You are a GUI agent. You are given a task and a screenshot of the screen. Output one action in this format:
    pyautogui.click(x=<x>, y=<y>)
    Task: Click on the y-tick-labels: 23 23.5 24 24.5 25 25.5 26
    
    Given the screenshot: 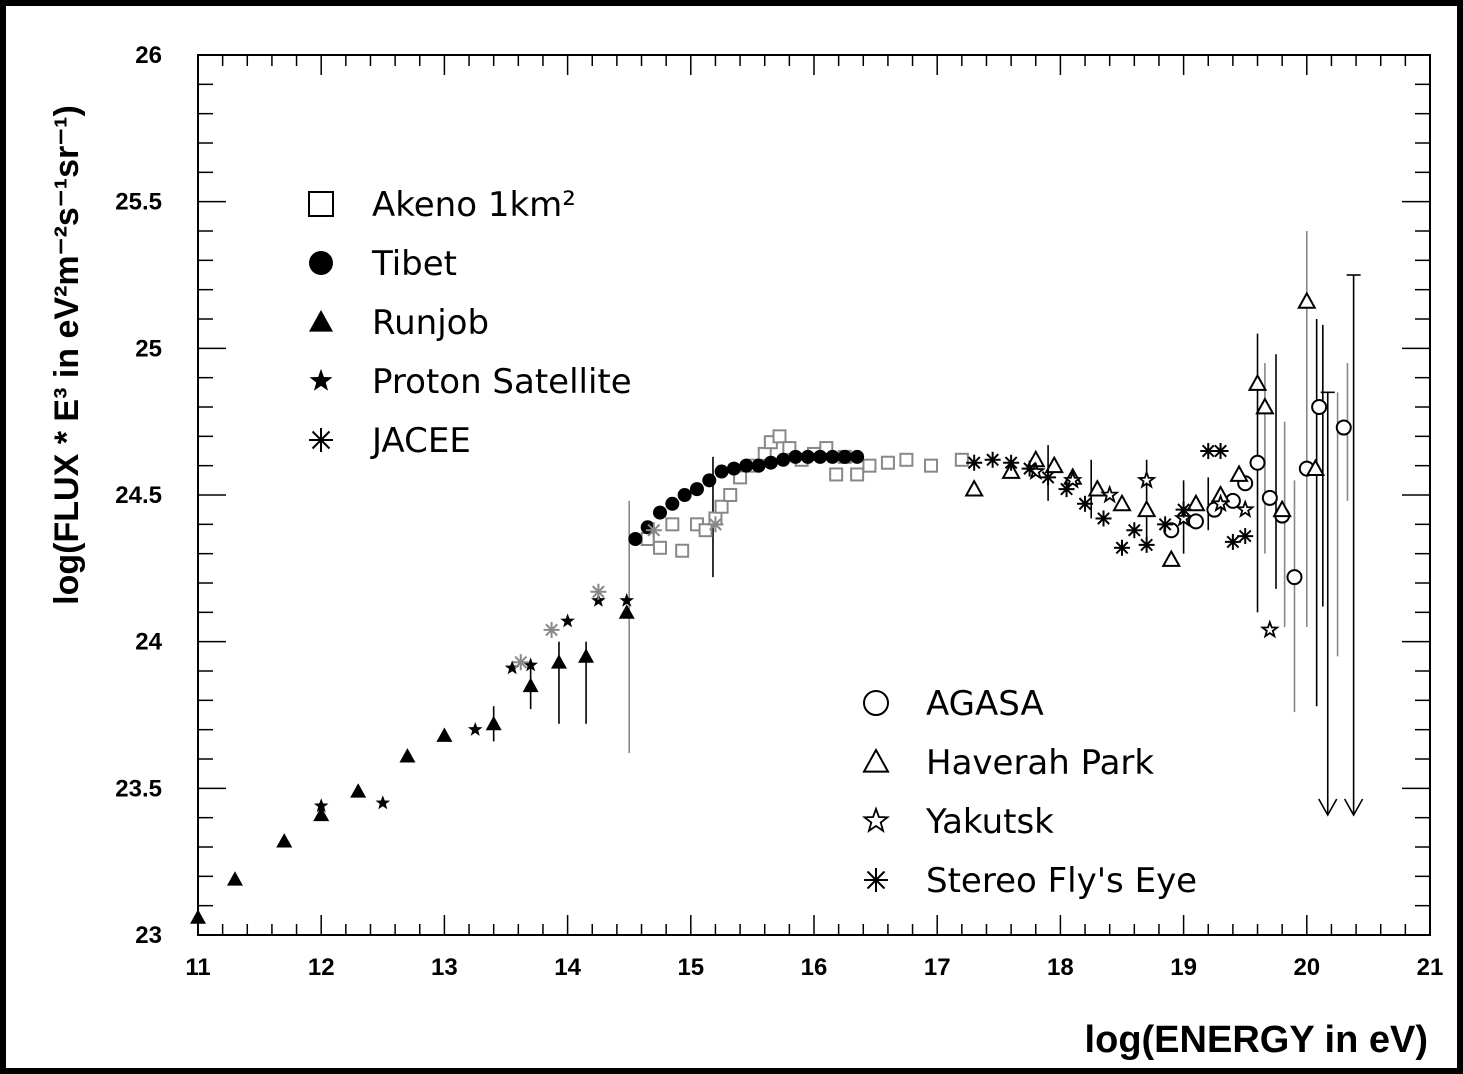 What is the action you would take?
    pyautogui.click(x=138, y=495)
    